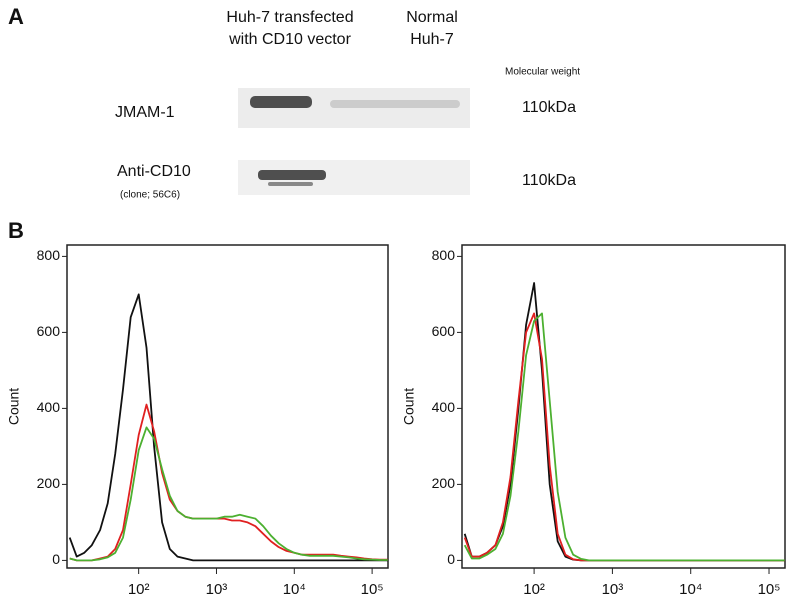 The height and width of the screenshot is (605, 800). Describe the element at coordinates (16, 16) in the screenshot. I see `panel-label: A` at that location.